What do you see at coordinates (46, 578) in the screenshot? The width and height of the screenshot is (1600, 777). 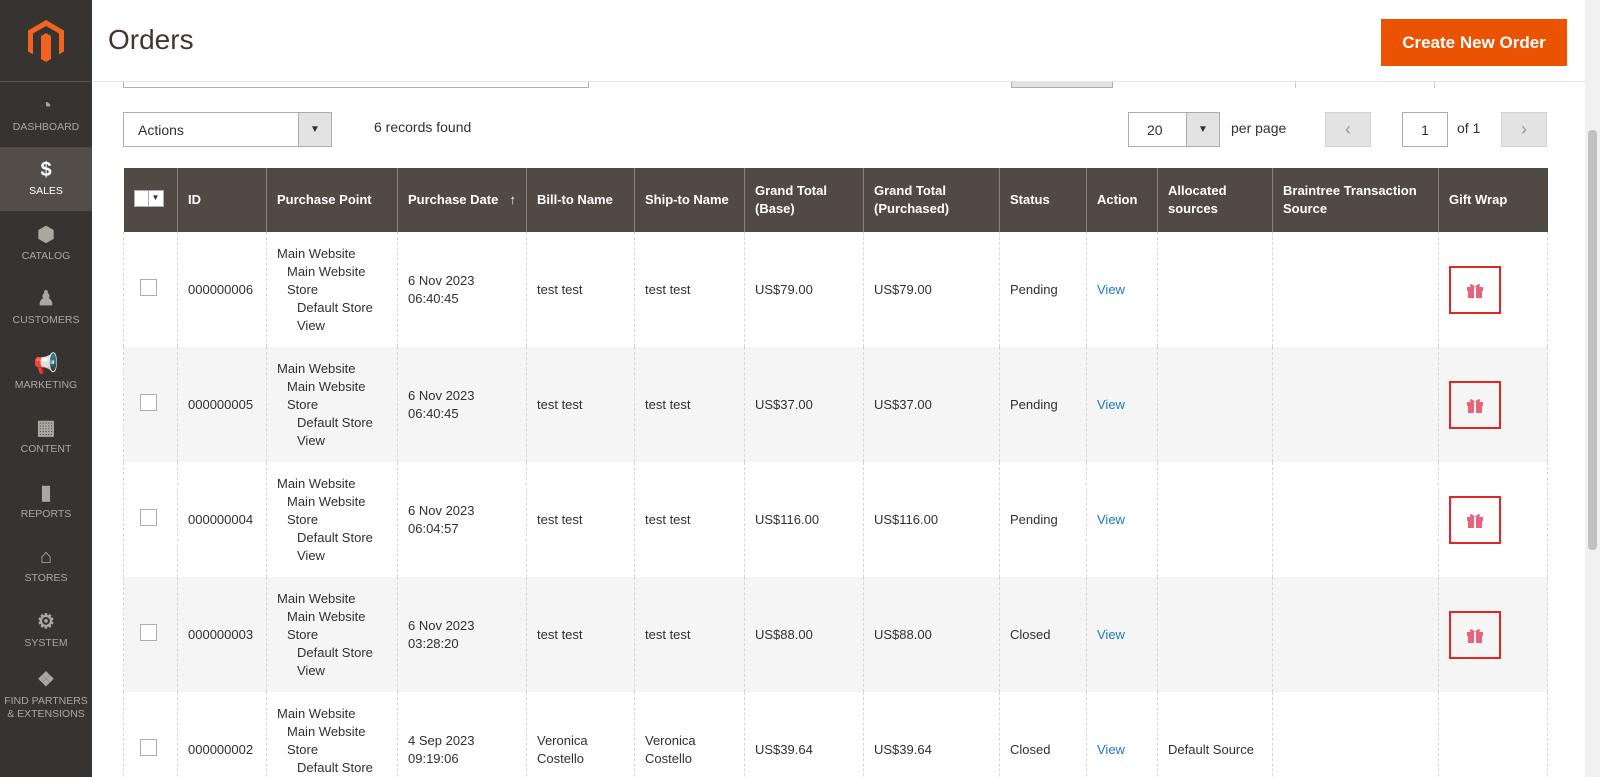 I see `sidebar-item-label: STORES` at bounding box center [46, 578].